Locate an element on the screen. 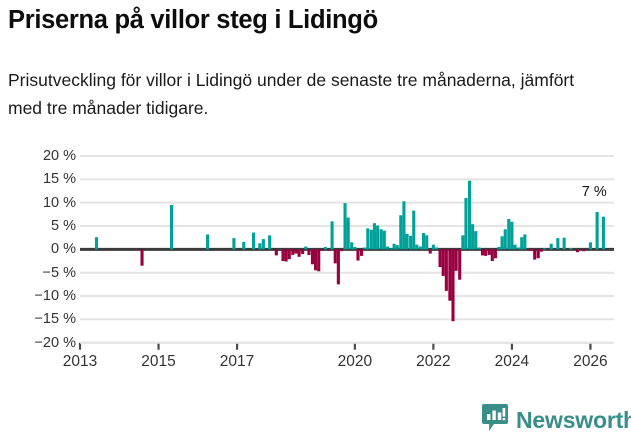 Image resolution: width=631 pixels, height=439 pixels. x-axis-tick-label: 2024 is located at coordinates (512, 361).